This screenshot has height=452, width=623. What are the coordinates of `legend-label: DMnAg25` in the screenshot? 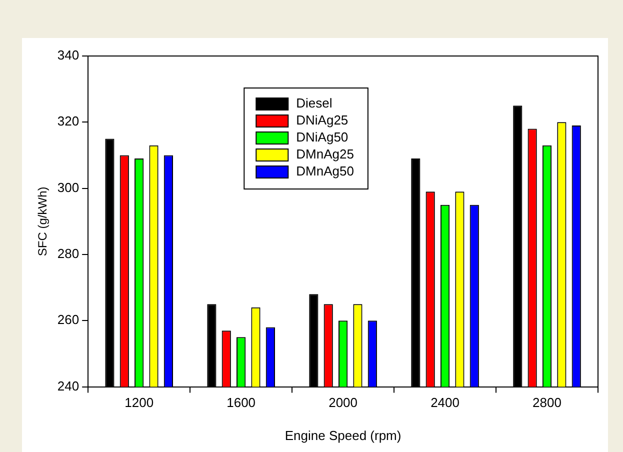 It's located at (325, 154).